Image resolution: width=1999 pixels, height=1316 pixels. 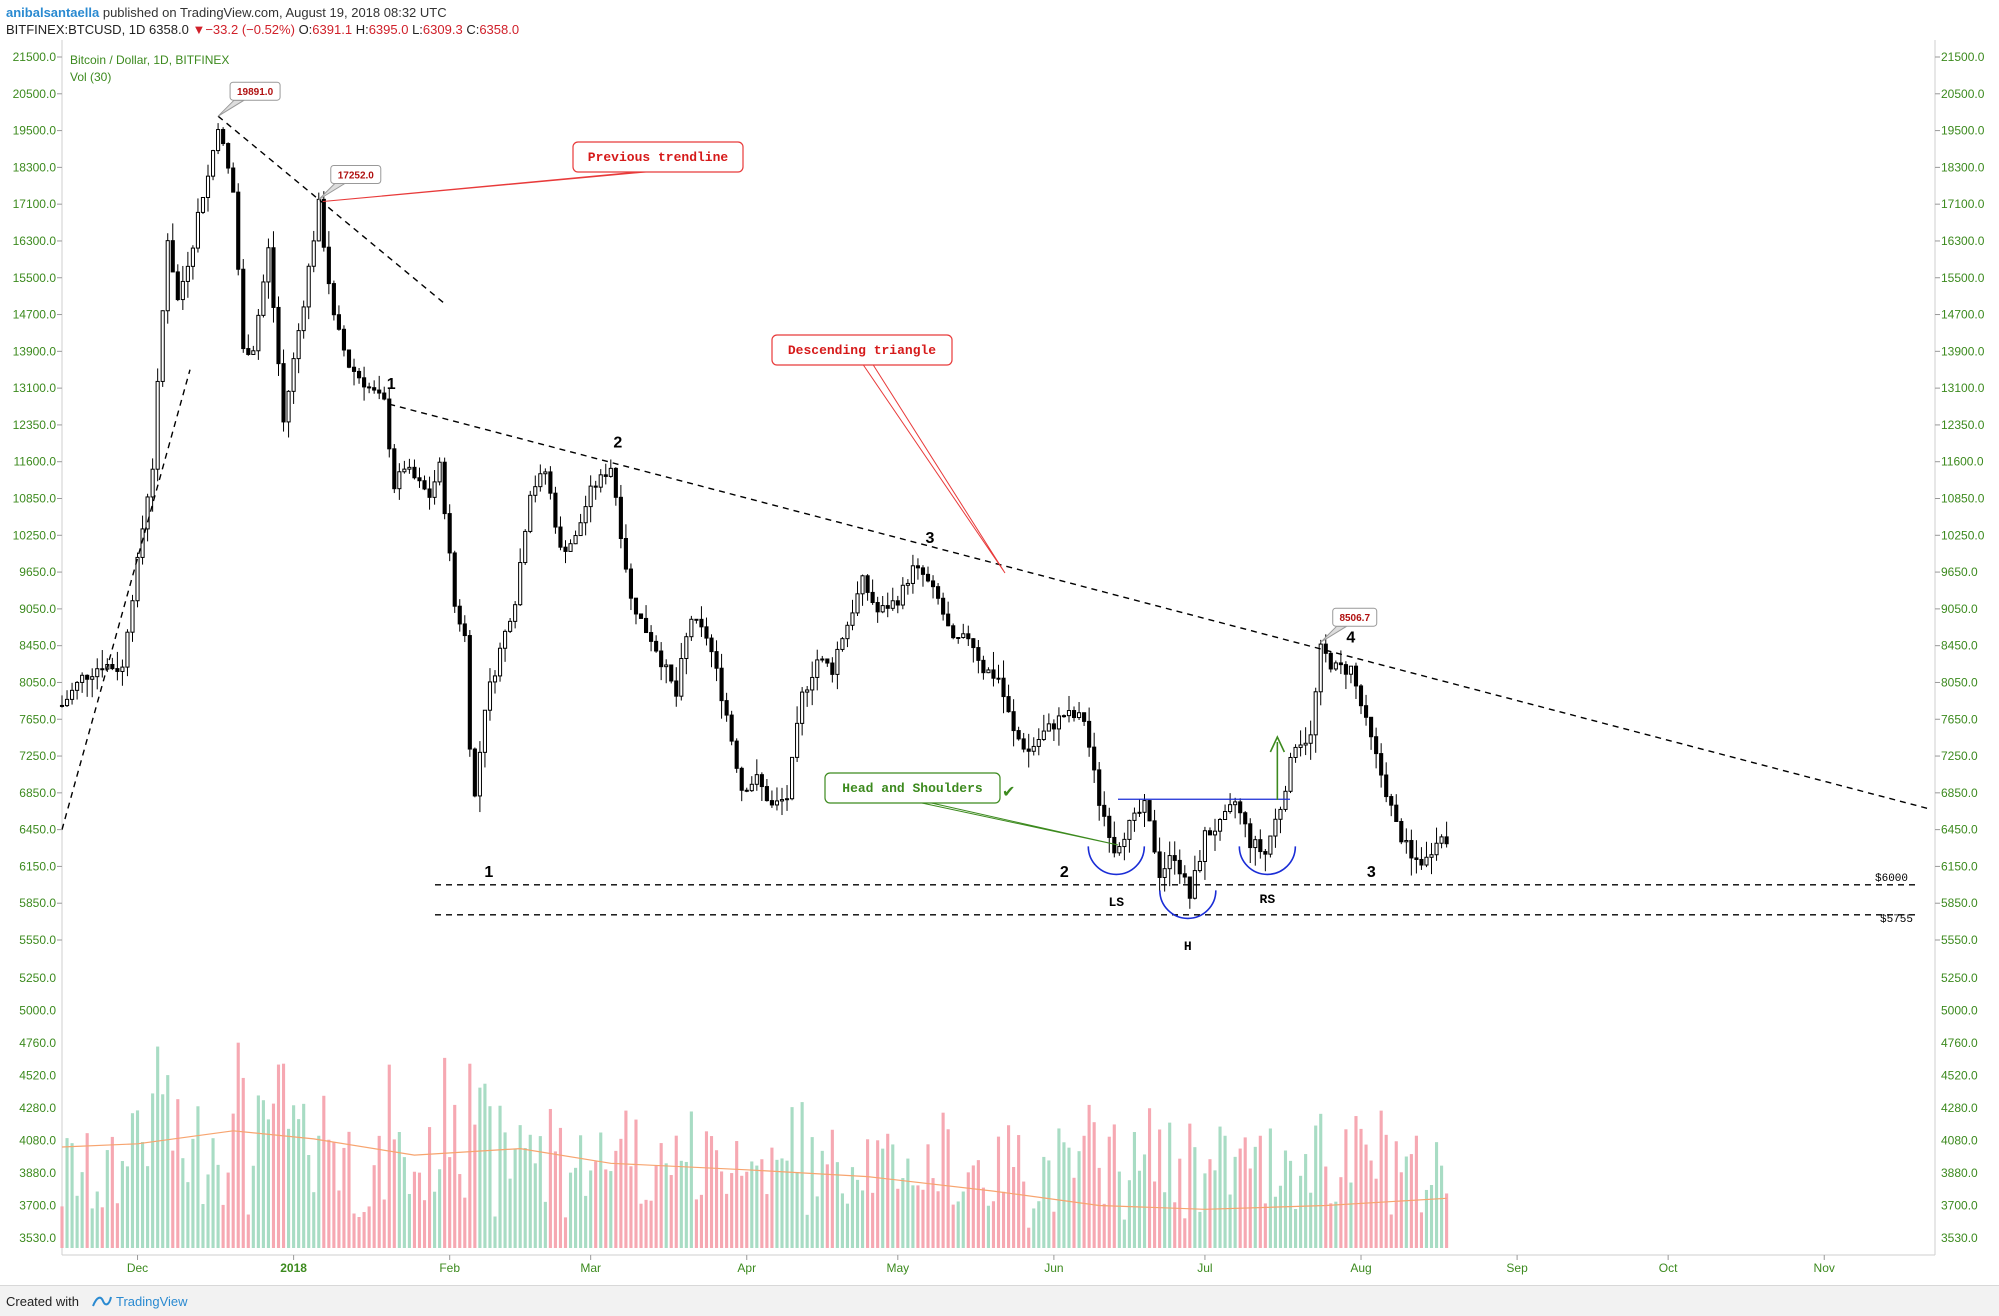 I want to click on author-link: anibalsantaella, so click(x=53, y=12).